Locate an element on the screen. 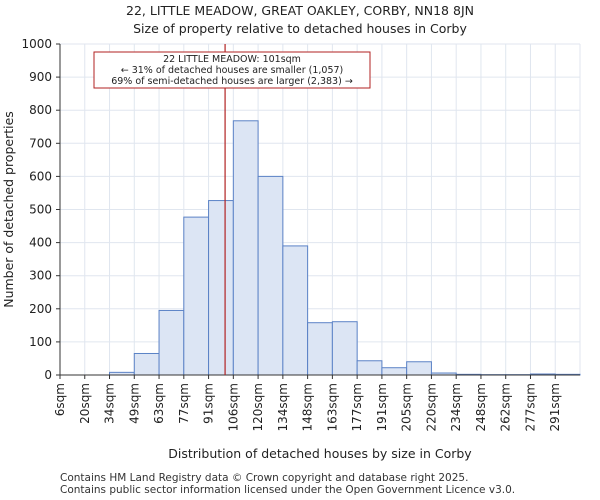  x-tick-label-248sqm: 248sqm is located at coordinates (481, 407).